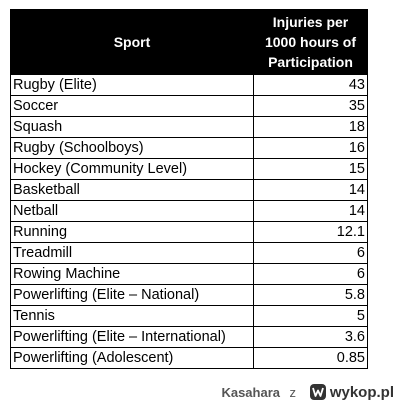 Image resolution: width=400 pixels, height=406 pixels. Describe the element at coordinates (132, 148) in the screenshot. I see `sport-cell: Rugby (Schoolboys)` at that location.